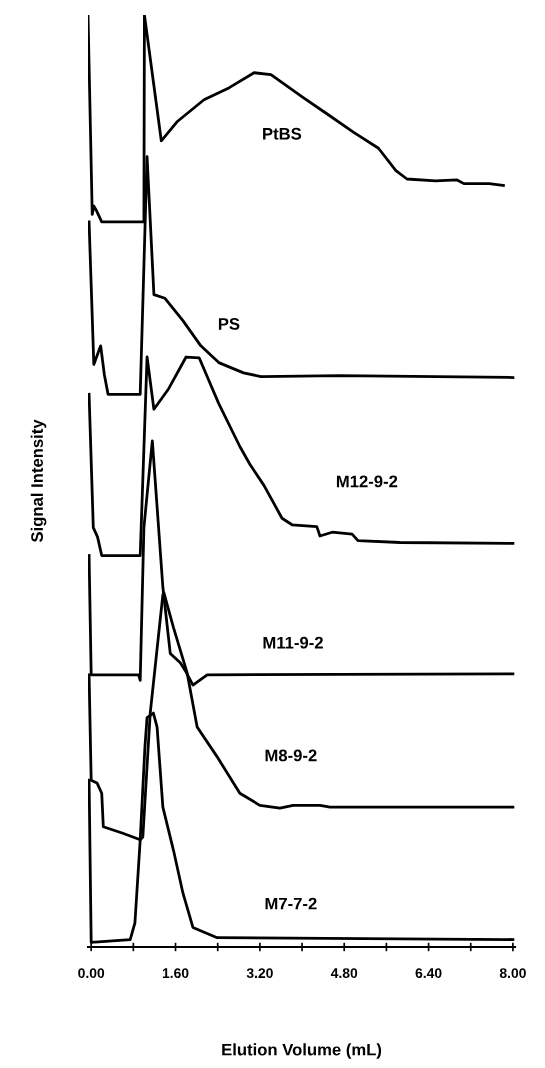 Image resolution: width=545 pixels, height=1068 pixels. I want to click on x-tick-label: 4.80, so click(344, 973).